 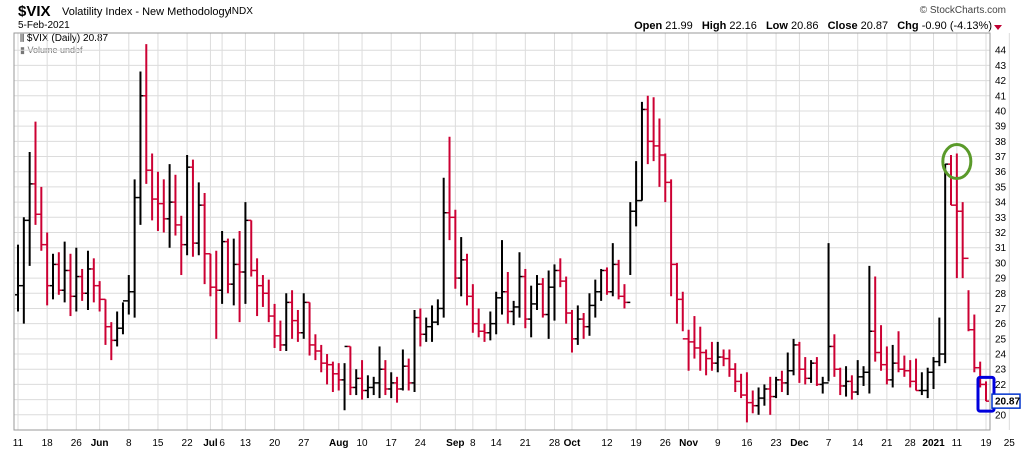 I want to click on x-tick-label: 9, so click(x=718, y=443).